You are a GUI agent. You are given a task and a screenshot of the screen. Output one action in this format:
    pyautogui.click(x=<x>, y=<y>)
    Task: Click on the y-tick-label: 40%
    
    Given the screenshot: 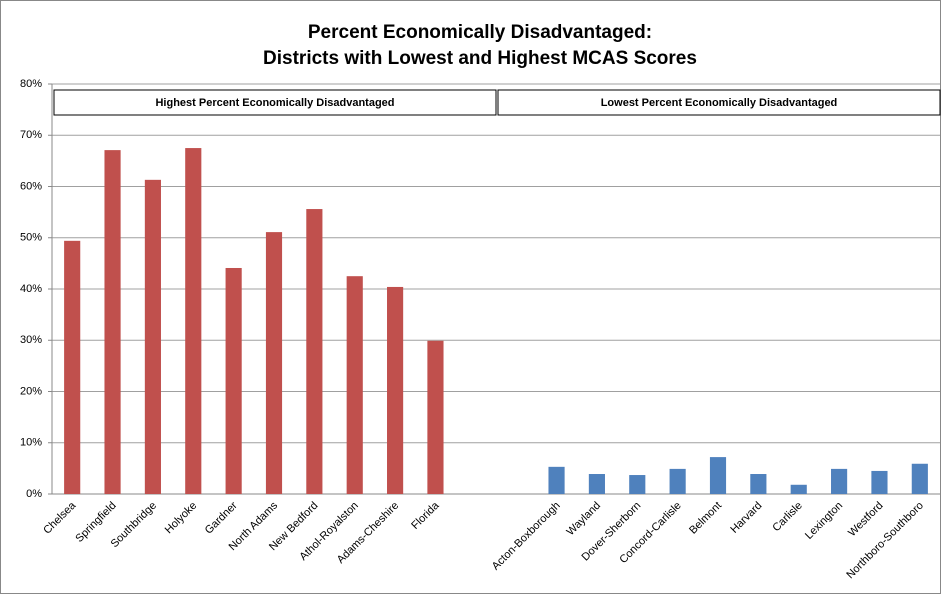 What is the action you would take?
    pyautogui.click(x=31, y=289)
    